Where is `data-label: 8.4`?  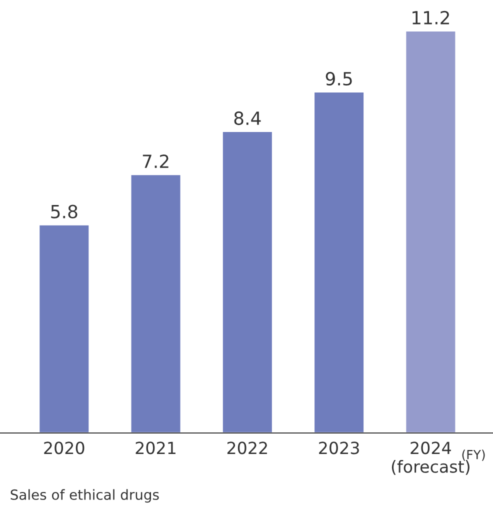 data-label: 8.4 is located at coordinates (247, 118).